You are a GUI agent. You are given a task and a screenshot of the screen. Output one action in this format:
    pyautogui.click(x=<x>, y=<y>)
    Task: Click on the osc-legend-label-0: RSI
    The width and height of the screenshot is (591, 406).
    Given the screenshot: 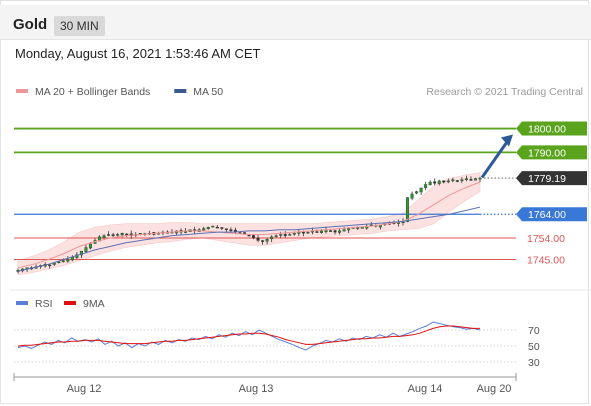 What is the action you would take?
    pyautogui.click(x=44, y=304)
    